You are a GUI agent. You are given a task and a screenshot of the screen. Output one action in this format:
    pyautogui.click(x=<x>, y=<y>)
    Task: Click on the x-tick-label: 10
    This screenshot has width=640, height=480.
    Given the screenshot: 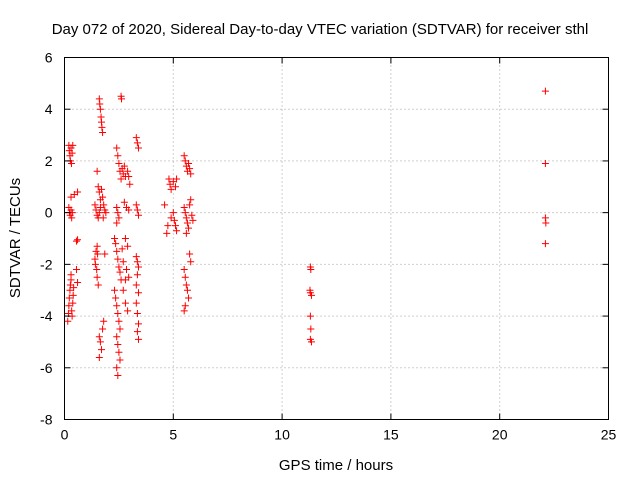 What is the action you would take?
    pyautogui.click(x=282, y=435)
    